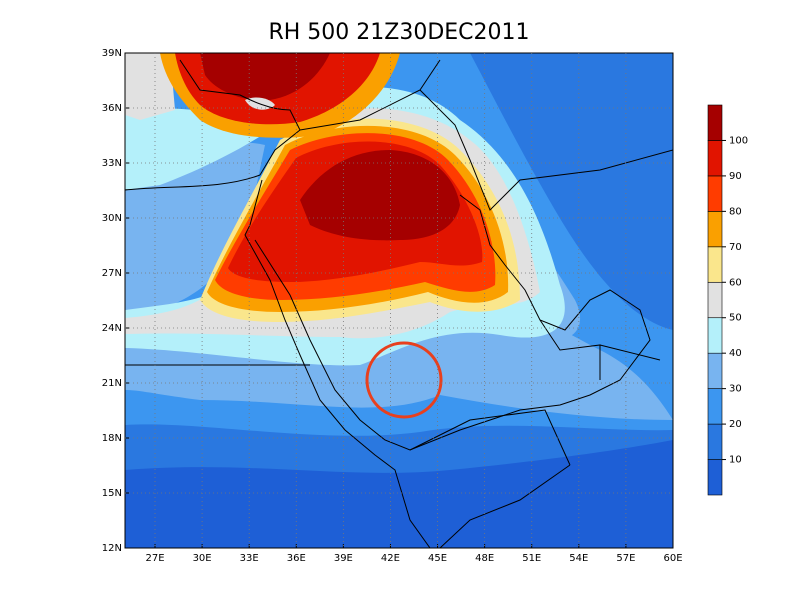  I want to click on colorbar-label: 10, so click(735, 460).